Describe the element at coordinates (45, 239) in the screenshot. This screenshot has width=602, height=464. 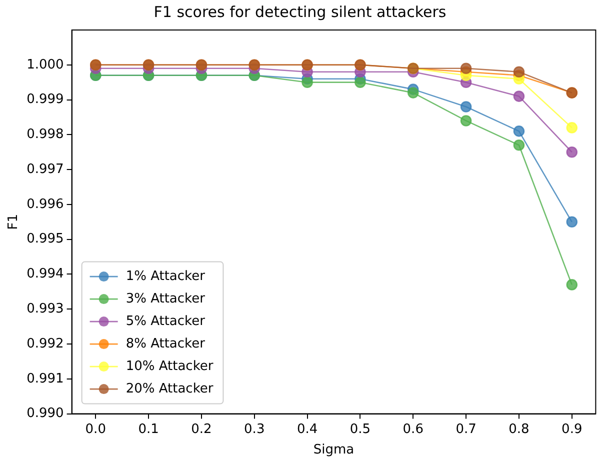
I see `y-tick-label: 0.995` at that location.